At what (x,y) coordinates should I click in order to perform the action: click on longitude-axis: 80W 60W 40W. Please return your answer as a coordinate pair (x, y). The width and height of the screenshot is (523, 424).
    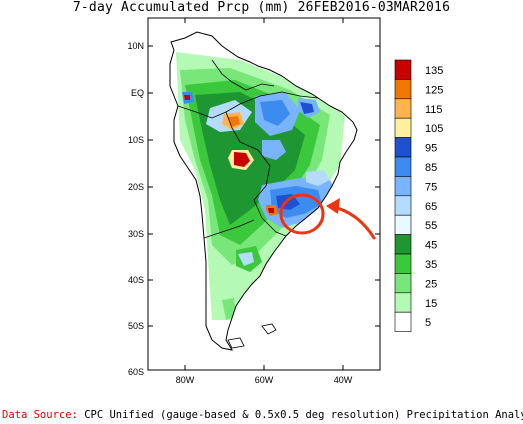
    Looking at the image, I should click on (264, 380).